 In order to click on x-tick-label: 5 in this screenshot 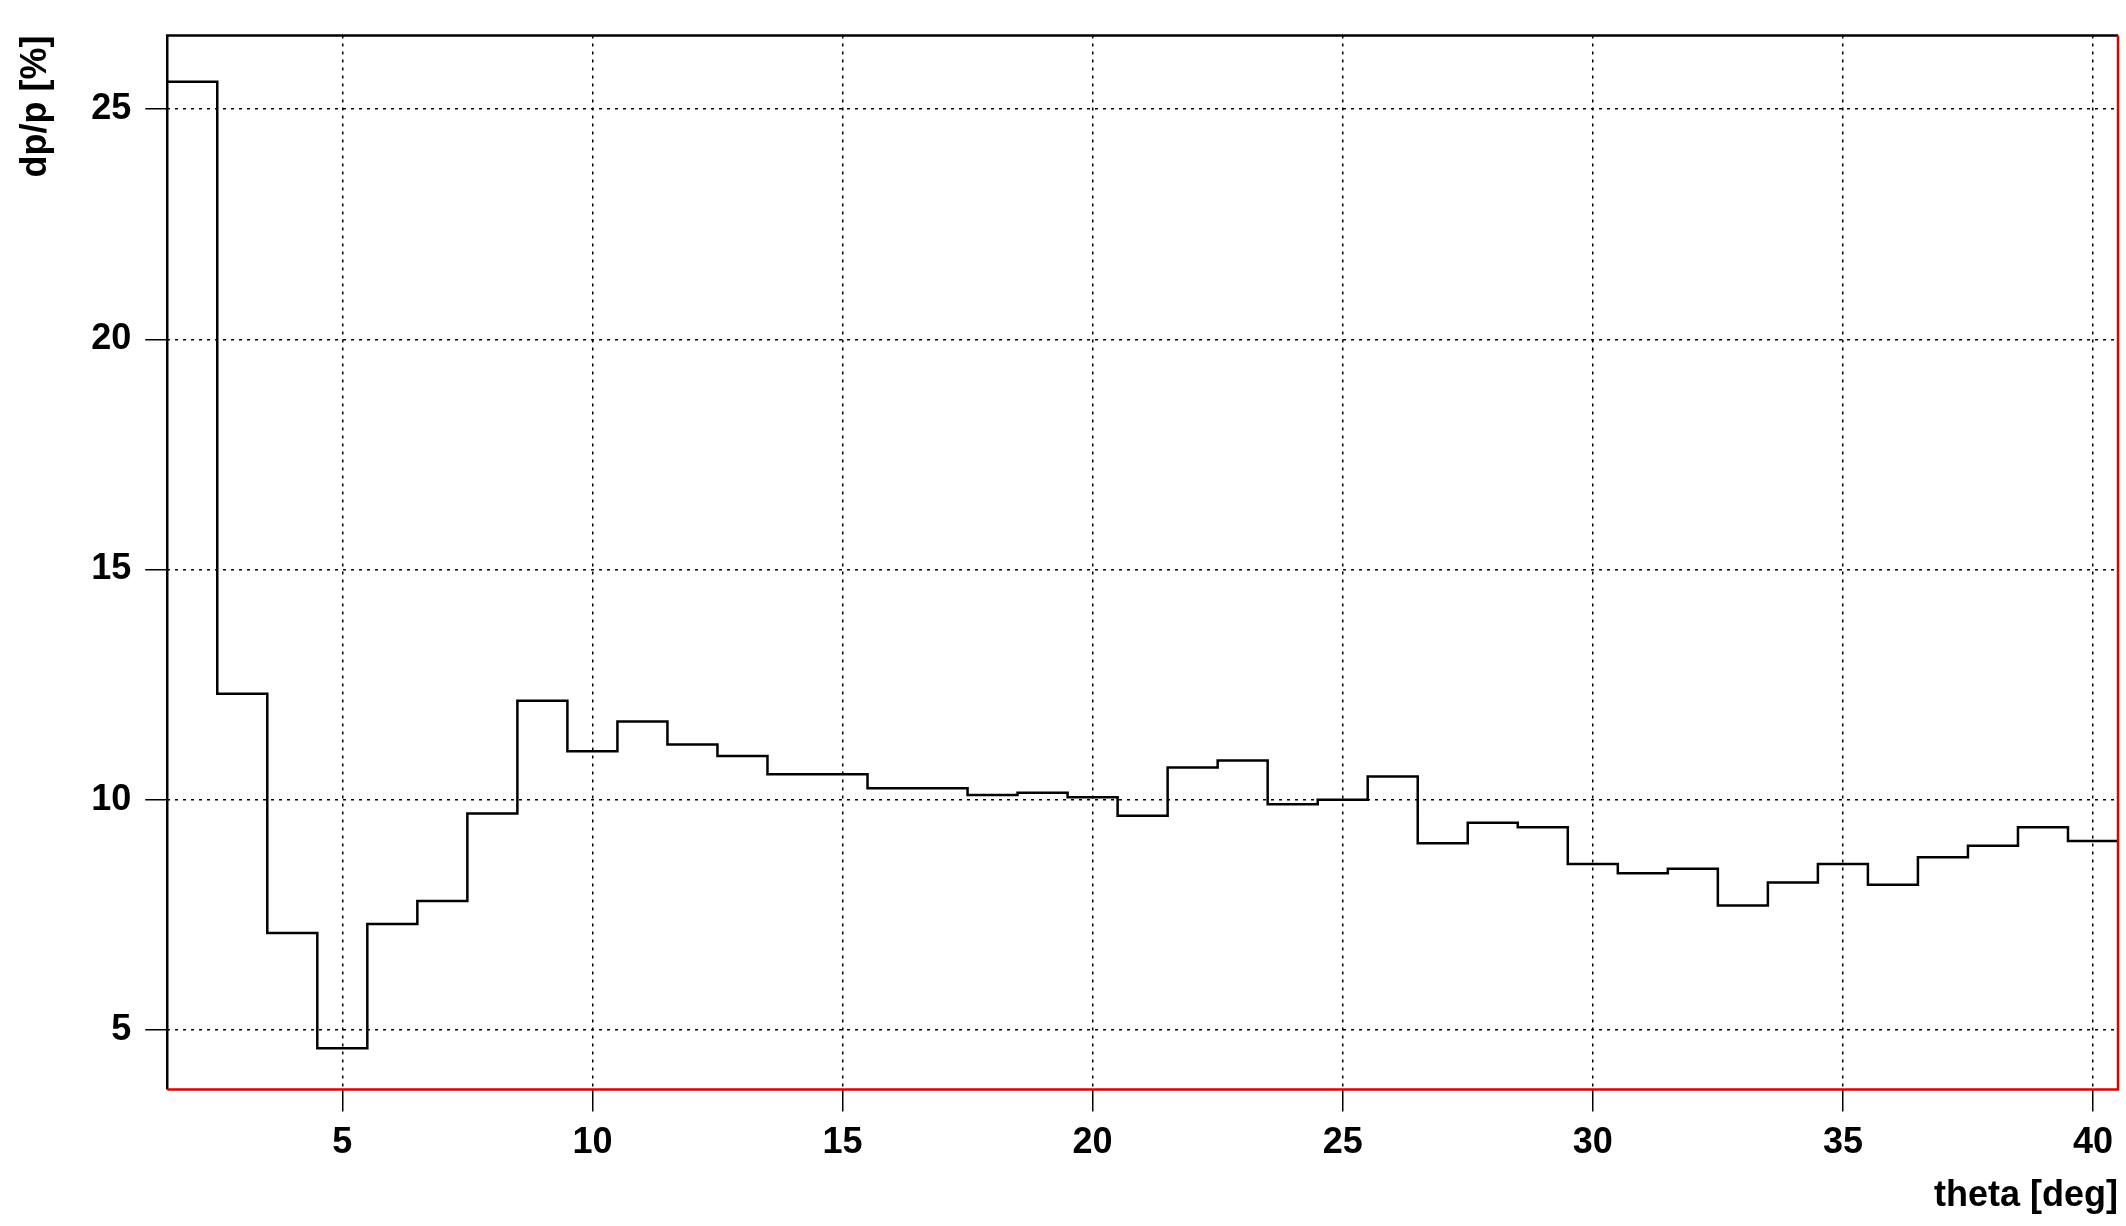, I will do `click(342, 1141)`.